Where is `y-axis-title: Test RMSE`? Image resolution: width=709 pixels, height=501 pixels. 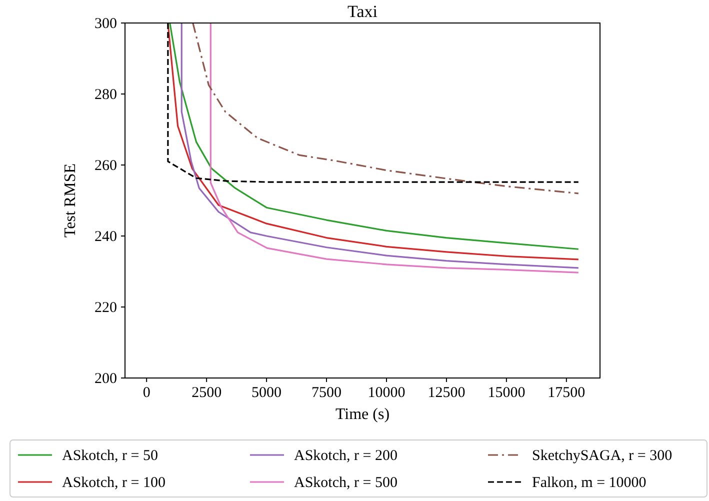
y-axis-title: Test RMSE is located at coordinates (70, 201).